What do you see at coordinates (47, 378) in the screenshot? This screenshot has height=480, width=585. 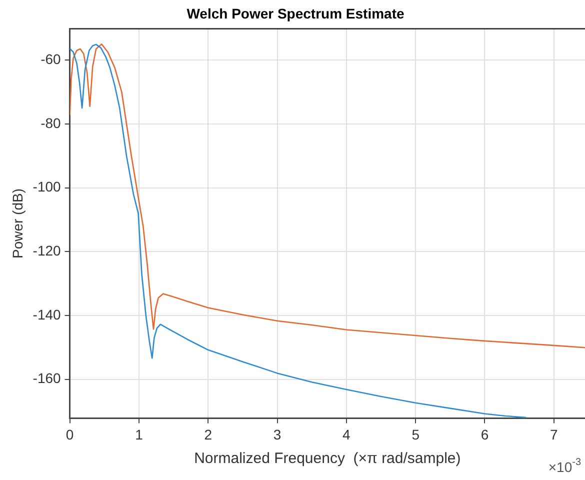 I see `y-tick-label: -160` at bounding box center [47, 378].